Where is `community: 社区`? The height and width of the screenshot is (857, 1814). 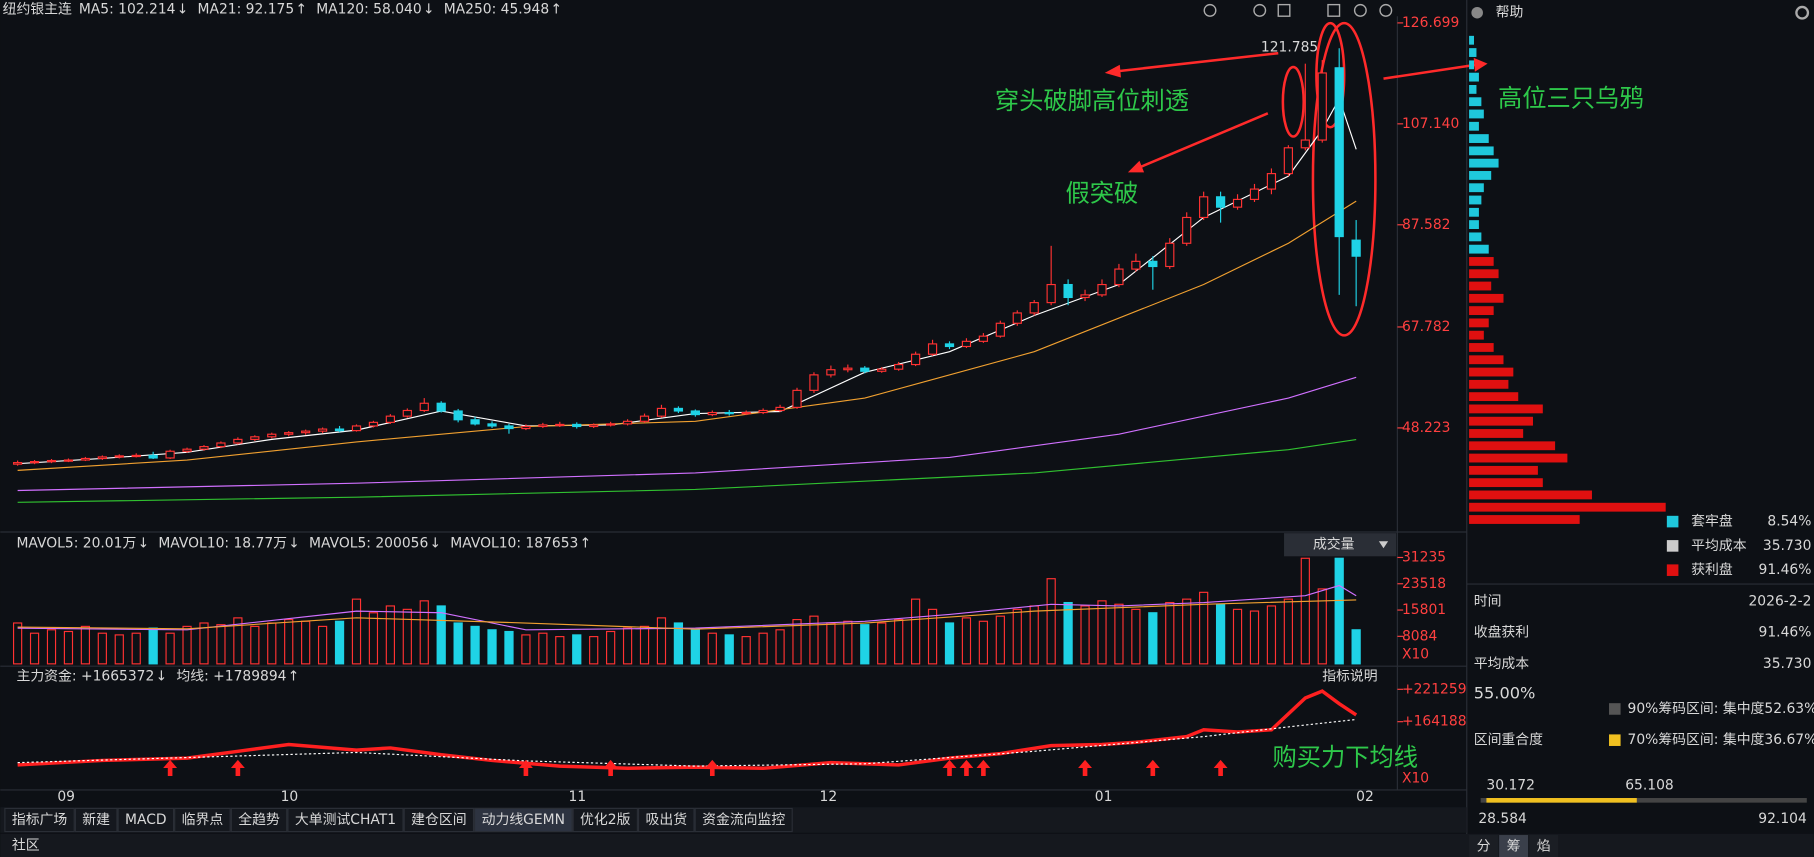
community: 社区 is located at coordinates (26, 845).